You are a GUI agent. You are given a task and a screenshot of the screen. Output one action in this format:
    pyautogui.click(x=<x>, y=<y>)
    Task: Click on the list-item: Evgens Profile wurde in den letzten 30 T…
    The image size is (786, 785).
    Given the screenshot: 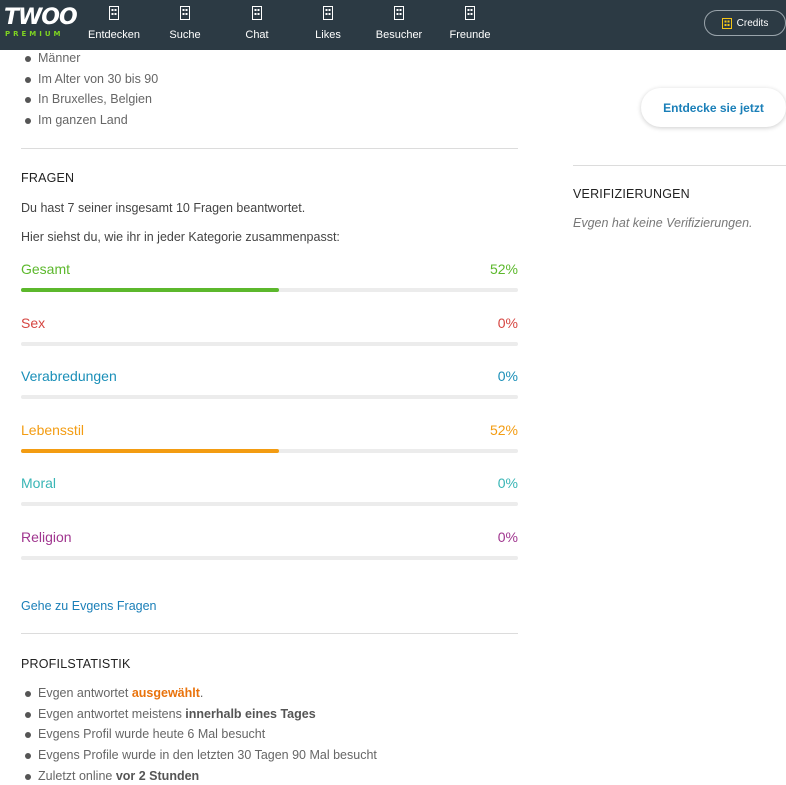 What is the action you would take?
    pyautogui.click(x=269, y=755)
    